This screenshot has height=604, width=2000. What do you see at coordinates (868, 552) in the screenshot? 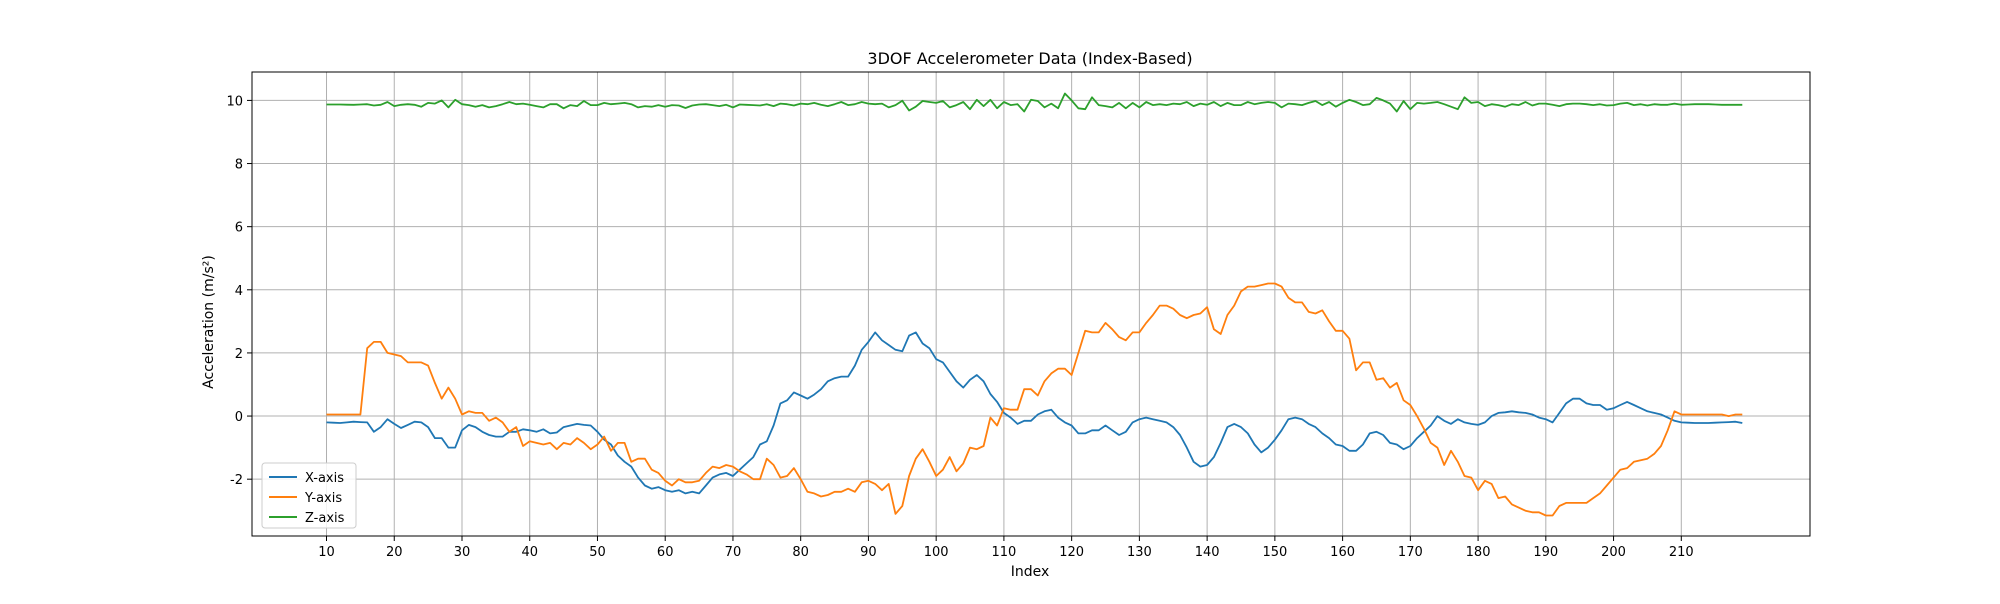
I see `x-tick-label: 90` at bounding box center [868, 552].